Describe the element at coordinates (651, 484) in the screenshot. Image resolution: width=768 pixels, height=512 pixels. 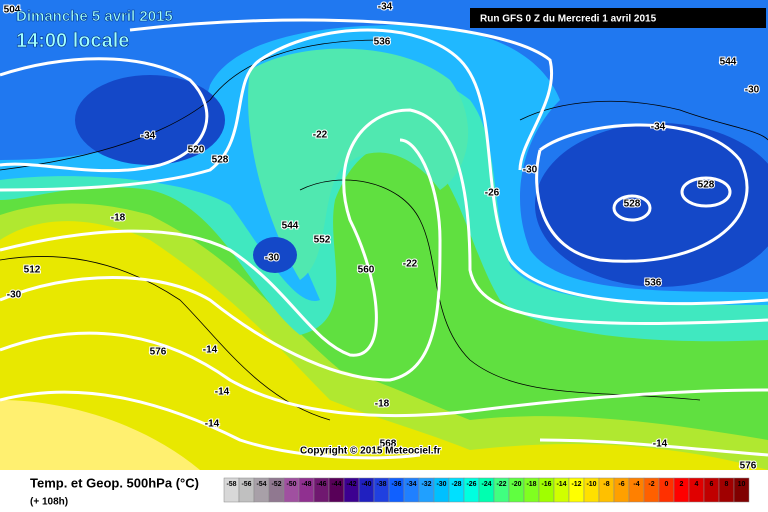
I see `legend-label: -2` at that location.